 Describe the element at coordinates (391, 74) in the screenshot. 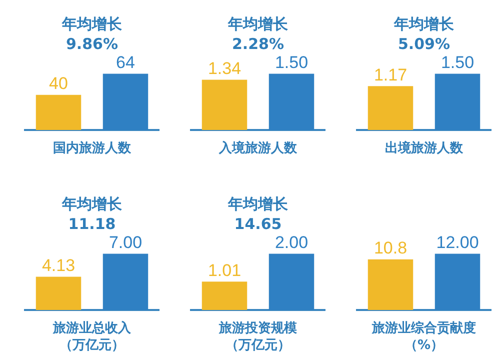

I see `data-label: 1.17` at that location.